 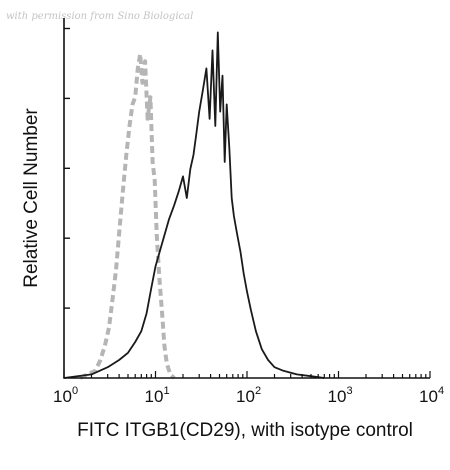 I want to click on x-tick-label-exponent: 2, so click(x=258, y=391).